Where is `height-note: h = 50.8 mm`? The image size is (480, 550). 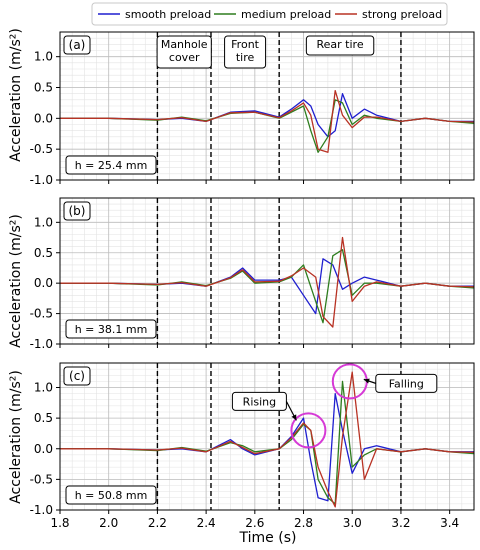
height-note: h = 50.8 mm is located at coordinates (111, 495).